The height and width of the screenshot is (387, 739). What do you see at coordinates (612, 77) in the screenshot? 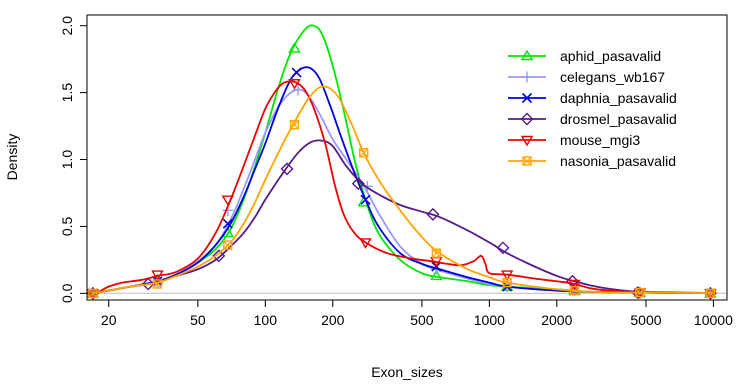
I see `legend-label: celegans_wb167` at bounding box center [612, 77].